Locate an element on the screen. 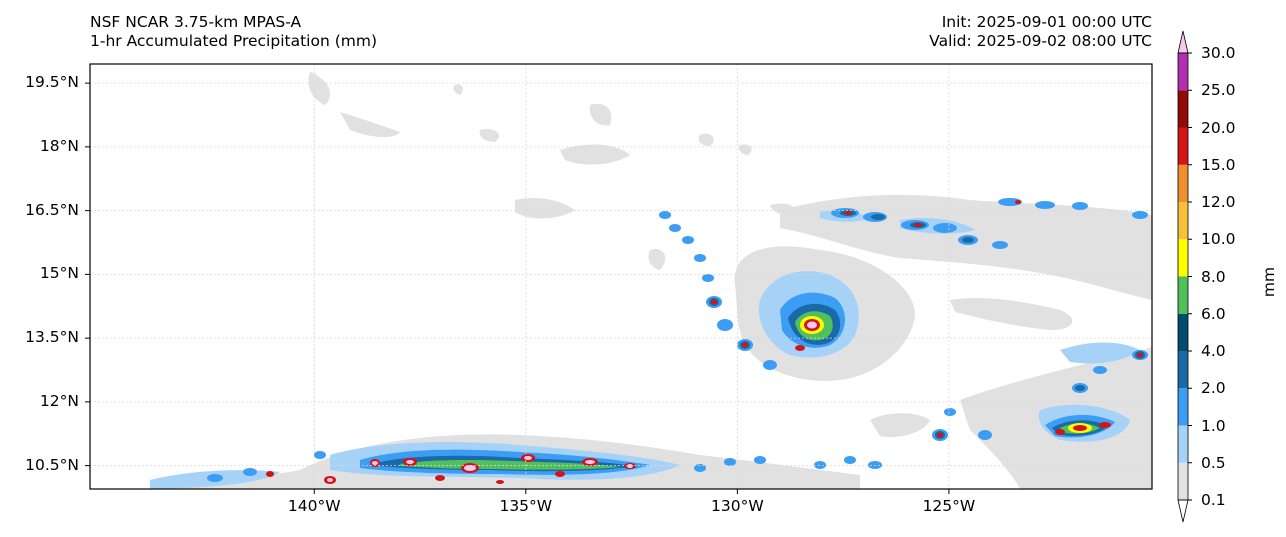 This screenshot has width=1286, height=537. colorbar-tick-label: 6.0 is located at coordinates (1213, 313).